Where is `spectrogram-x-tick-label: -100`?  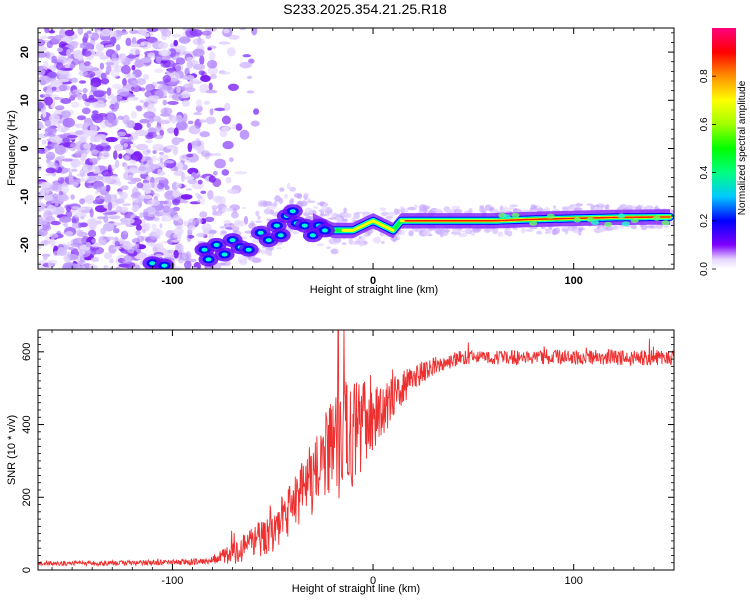
spectrogram-x-tick-label: -100 is located at coordinates (172, 281).